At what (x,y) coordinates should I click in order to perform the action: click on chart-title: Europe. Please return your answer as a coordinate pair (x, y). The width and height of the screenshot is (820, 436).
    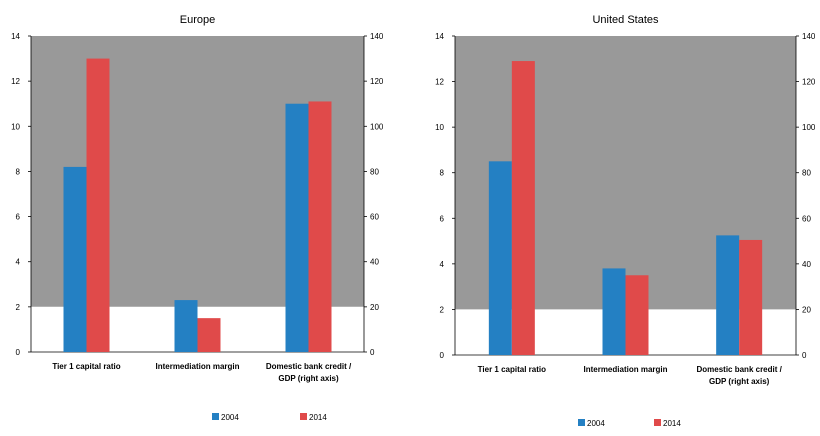
    Looking at the image, I should click on (197, 20).